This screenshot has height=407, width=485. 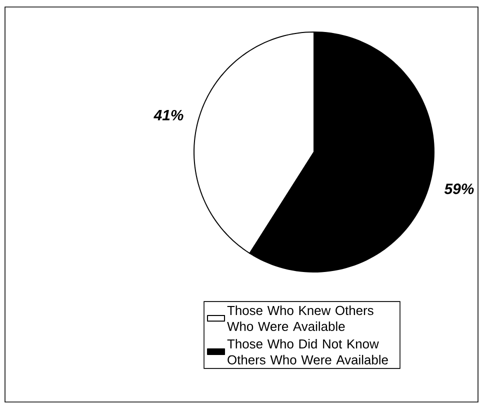 What do you see at coordinates (459, 189) in the screenshot?
I see `data-label: 59%` at bounding box center [459, 189].